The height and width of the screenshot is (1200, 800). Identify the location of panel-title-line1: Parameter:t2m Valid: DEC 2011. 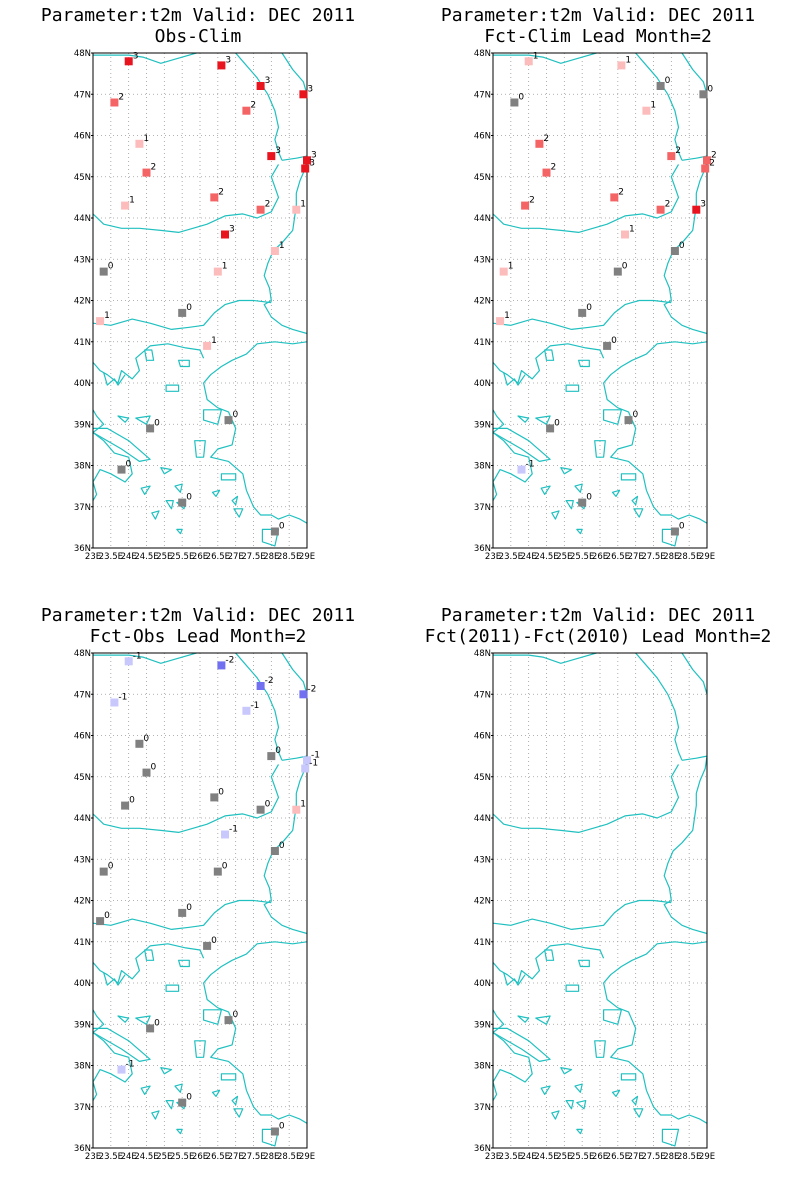
(198, 615).